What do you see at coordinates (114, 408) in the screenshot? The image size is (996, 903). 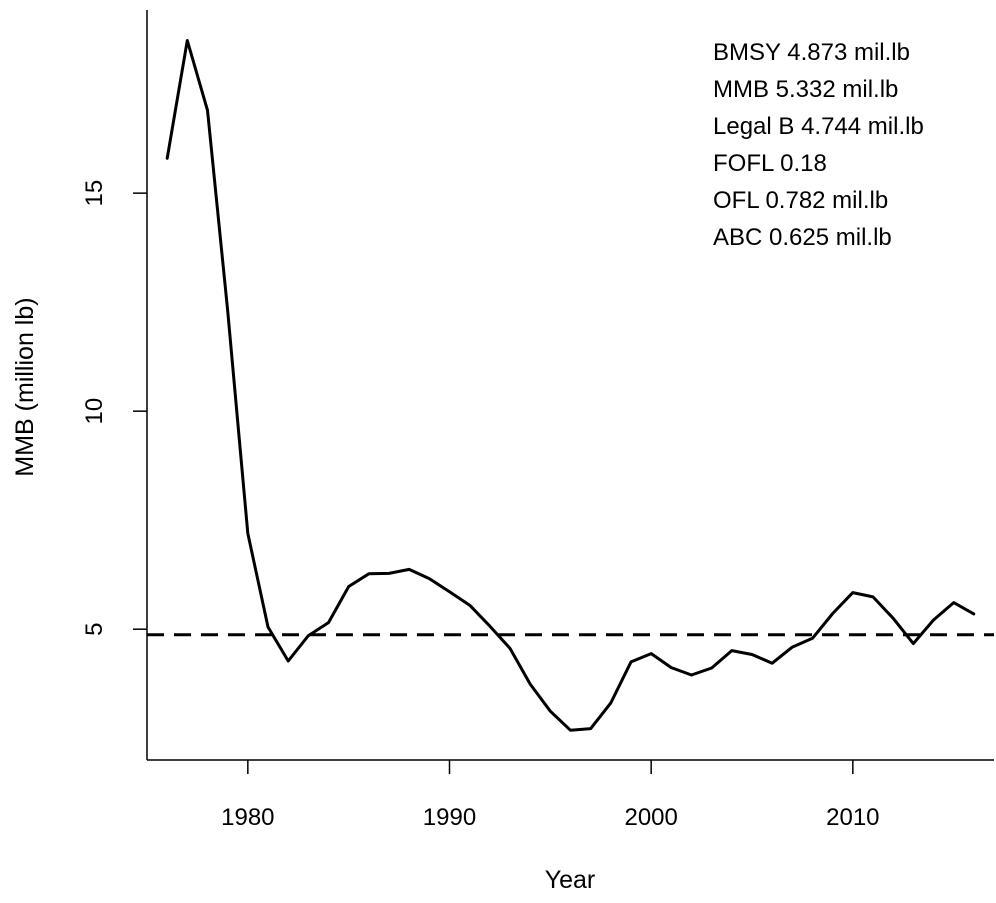 I see `y-ticks: 5 10 15` at bounding box center [114, 408].